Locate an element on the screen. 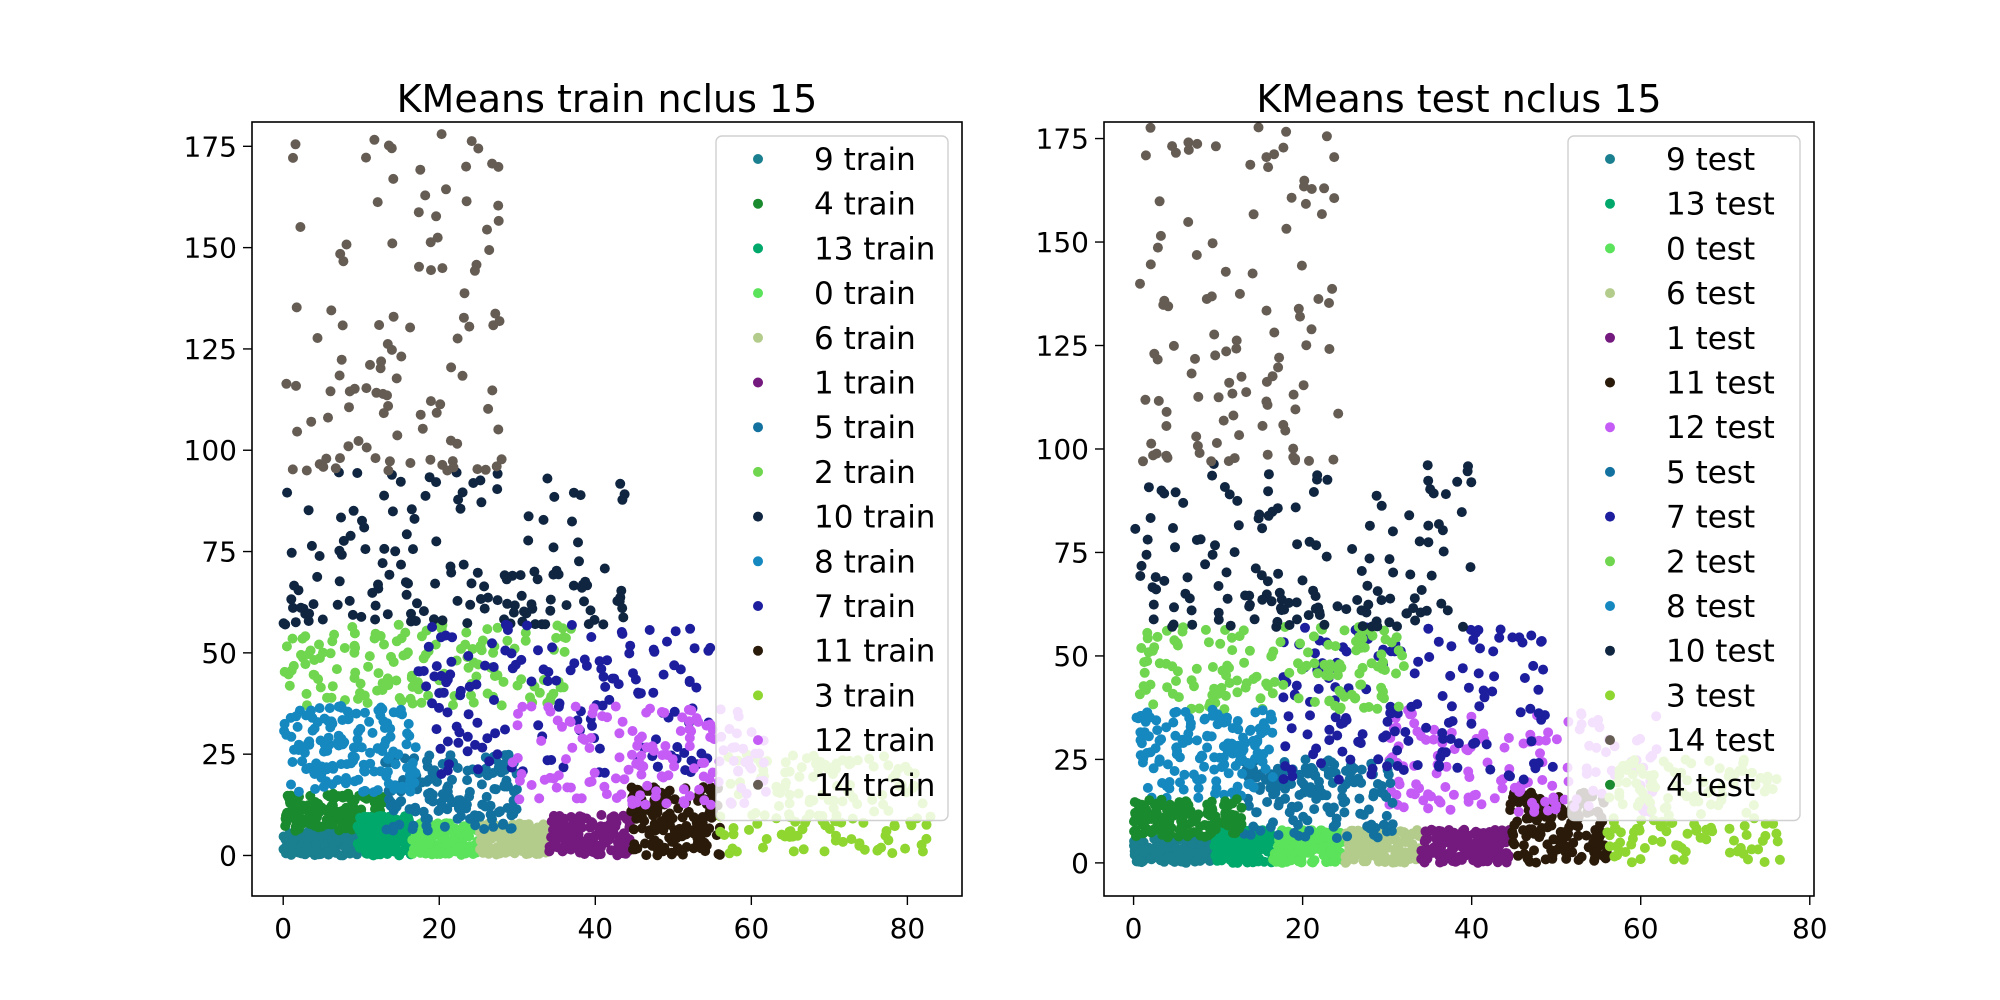 The height and width of the screenshot is (1000, 2000). legend-frame is located at coordinates (1684, 478).